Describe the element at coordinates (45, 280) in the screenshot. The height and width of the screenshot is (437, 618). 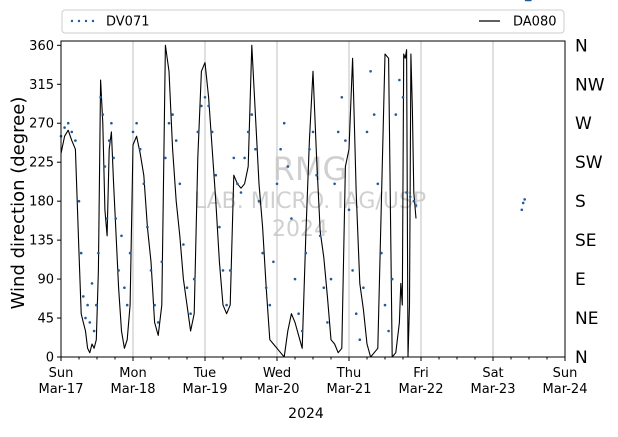
I see `y-tick-label: 90` at that location.